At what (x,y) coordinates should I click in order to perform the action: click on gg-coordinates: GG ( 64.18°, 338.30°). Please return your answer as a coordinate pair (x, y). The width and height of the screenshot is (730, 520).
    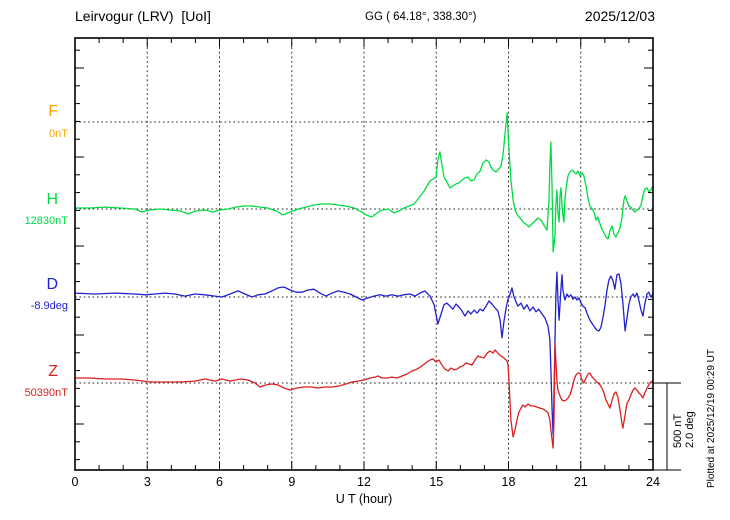
    Looking at the image, I should click on (421, 17).